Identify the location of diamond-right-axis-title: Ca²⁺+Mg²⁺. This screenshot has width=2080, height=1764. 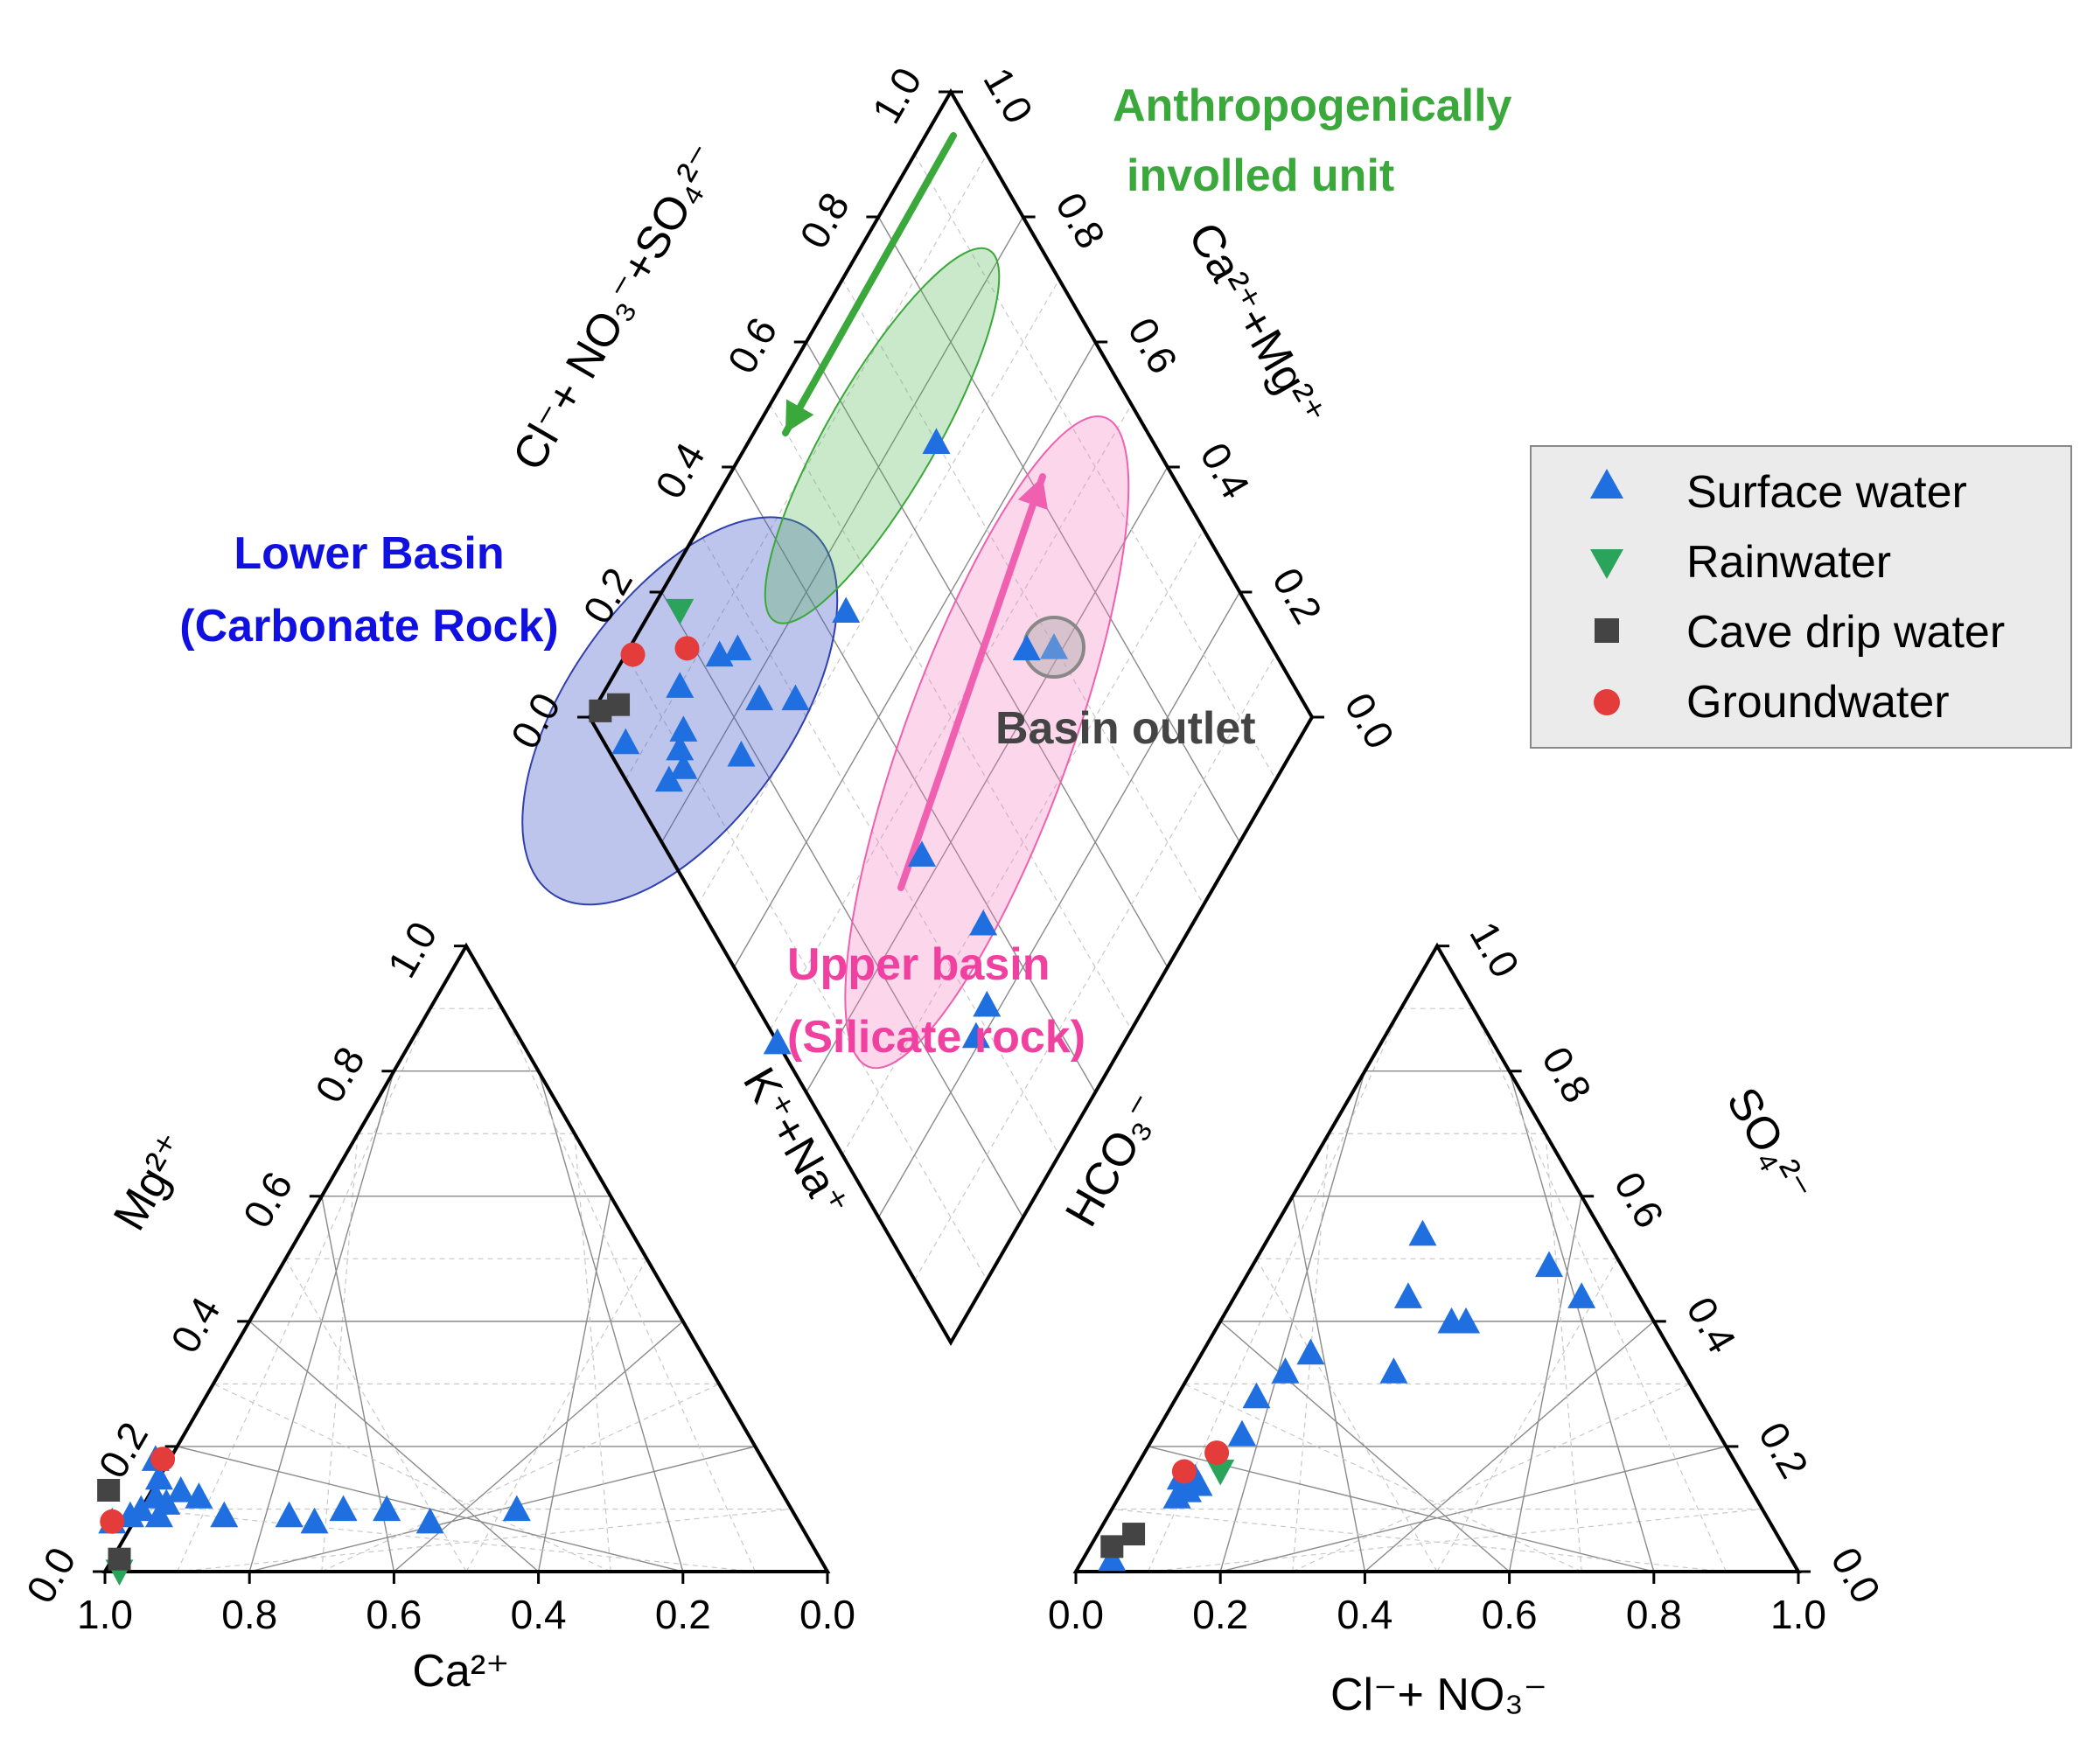
(1257, 325).